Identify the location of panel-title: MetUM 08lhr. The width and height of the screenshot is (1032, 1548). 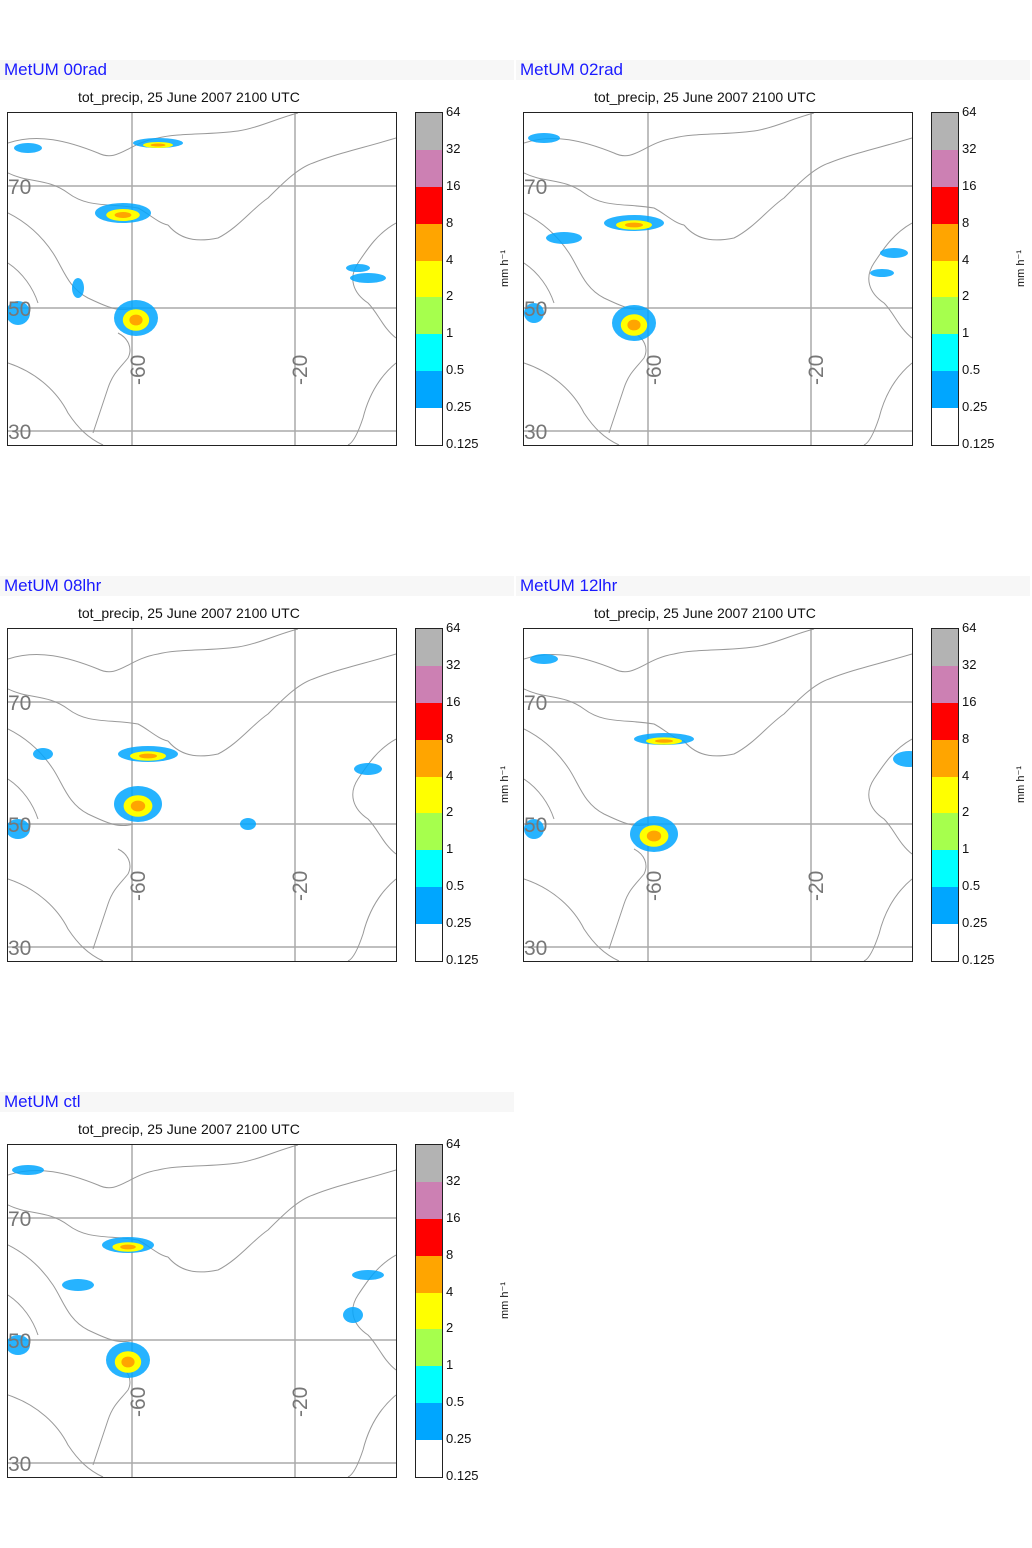
(53, 585).